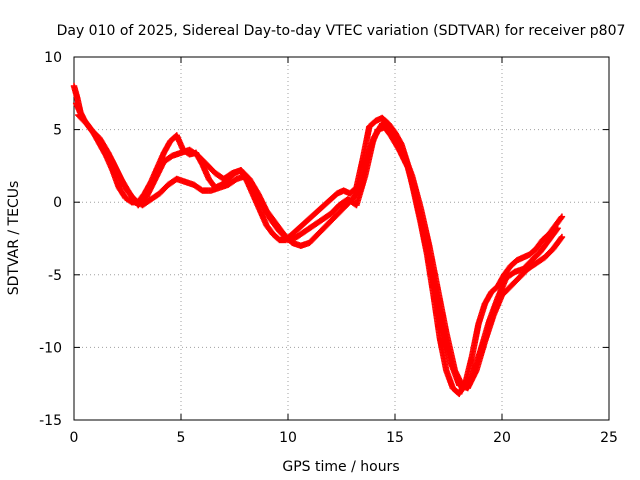 This screenshot has height=480, width=640. I want to click on x-tick-label: 5, so click(181, 438).